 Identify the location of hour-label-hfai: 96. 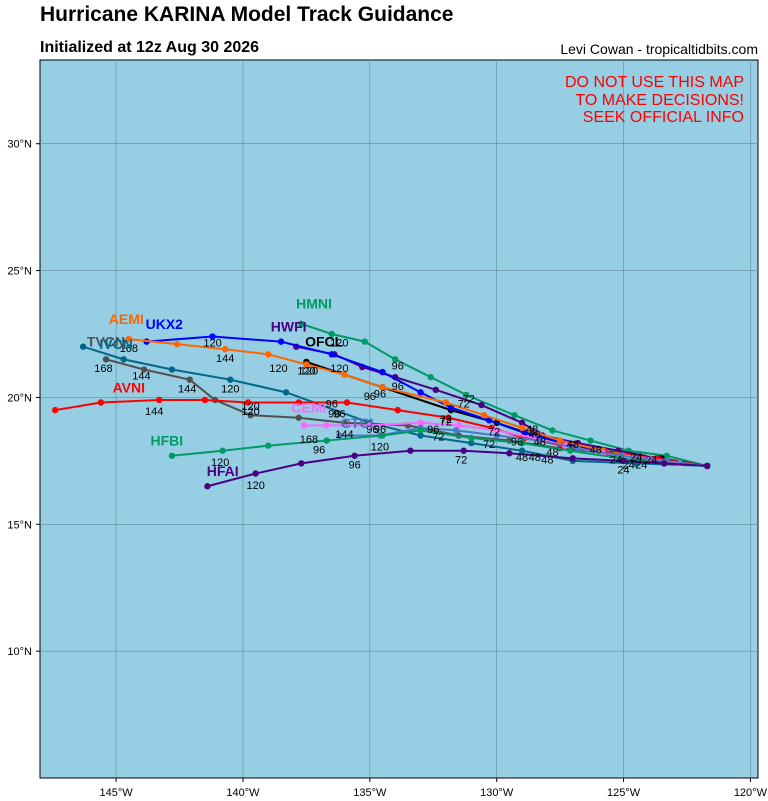
(354, 465).